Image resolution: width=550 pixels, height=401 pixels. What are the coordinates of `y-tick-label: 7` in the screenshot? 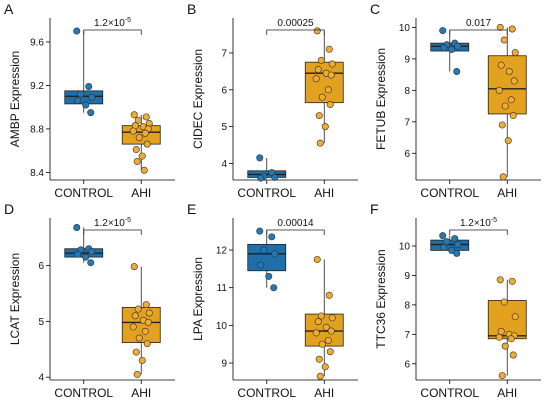 It's located at (407, 122).